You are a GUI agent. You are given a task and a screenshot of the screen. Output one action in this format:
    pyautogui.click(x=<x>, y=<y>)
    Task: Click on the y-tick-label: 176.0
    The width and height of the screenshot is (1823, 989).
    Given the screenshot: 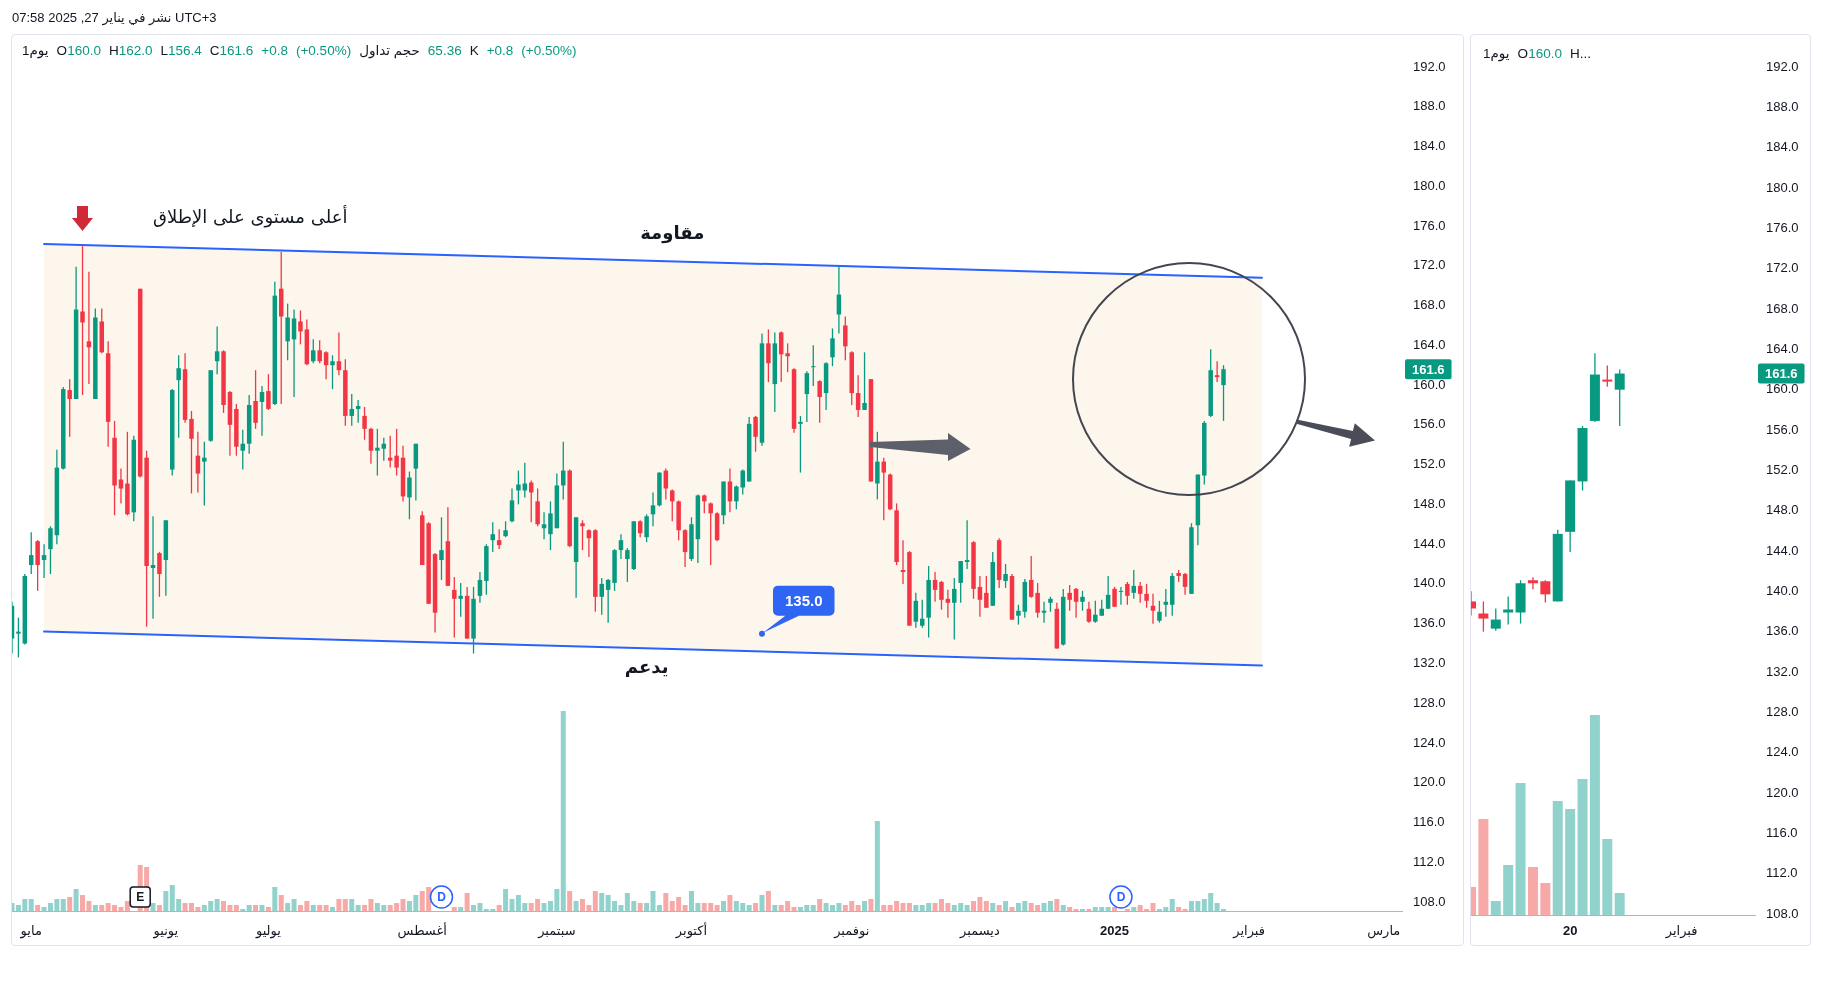 What is the action you would take?
    pyautogui.click(x=1429, y=225)
    